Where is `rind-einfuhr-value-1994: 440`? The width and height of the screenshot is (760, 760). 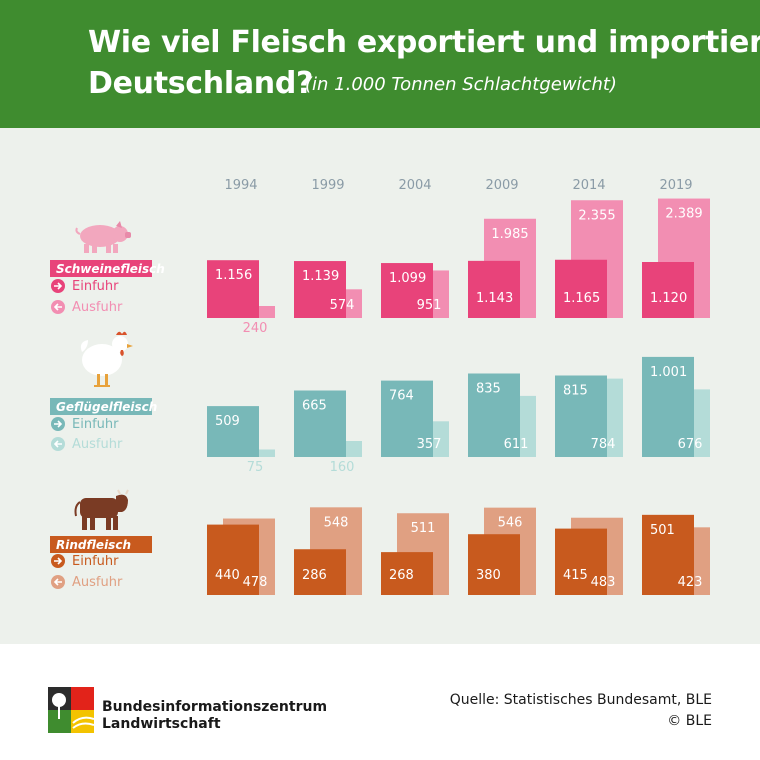 rind-einfuhr-value-1994: 440 is located at coordinates (227, 575).